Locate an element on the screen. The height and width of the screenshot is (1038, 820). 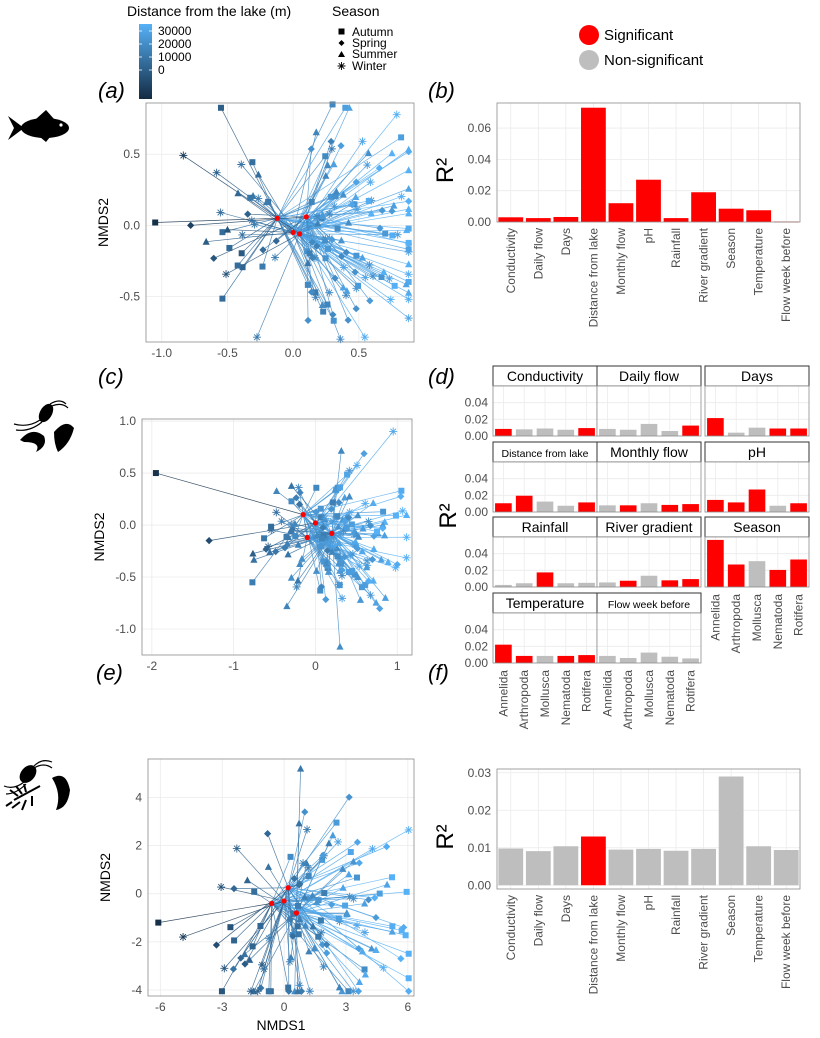
plot-frame is located at coordinates (648, 829).